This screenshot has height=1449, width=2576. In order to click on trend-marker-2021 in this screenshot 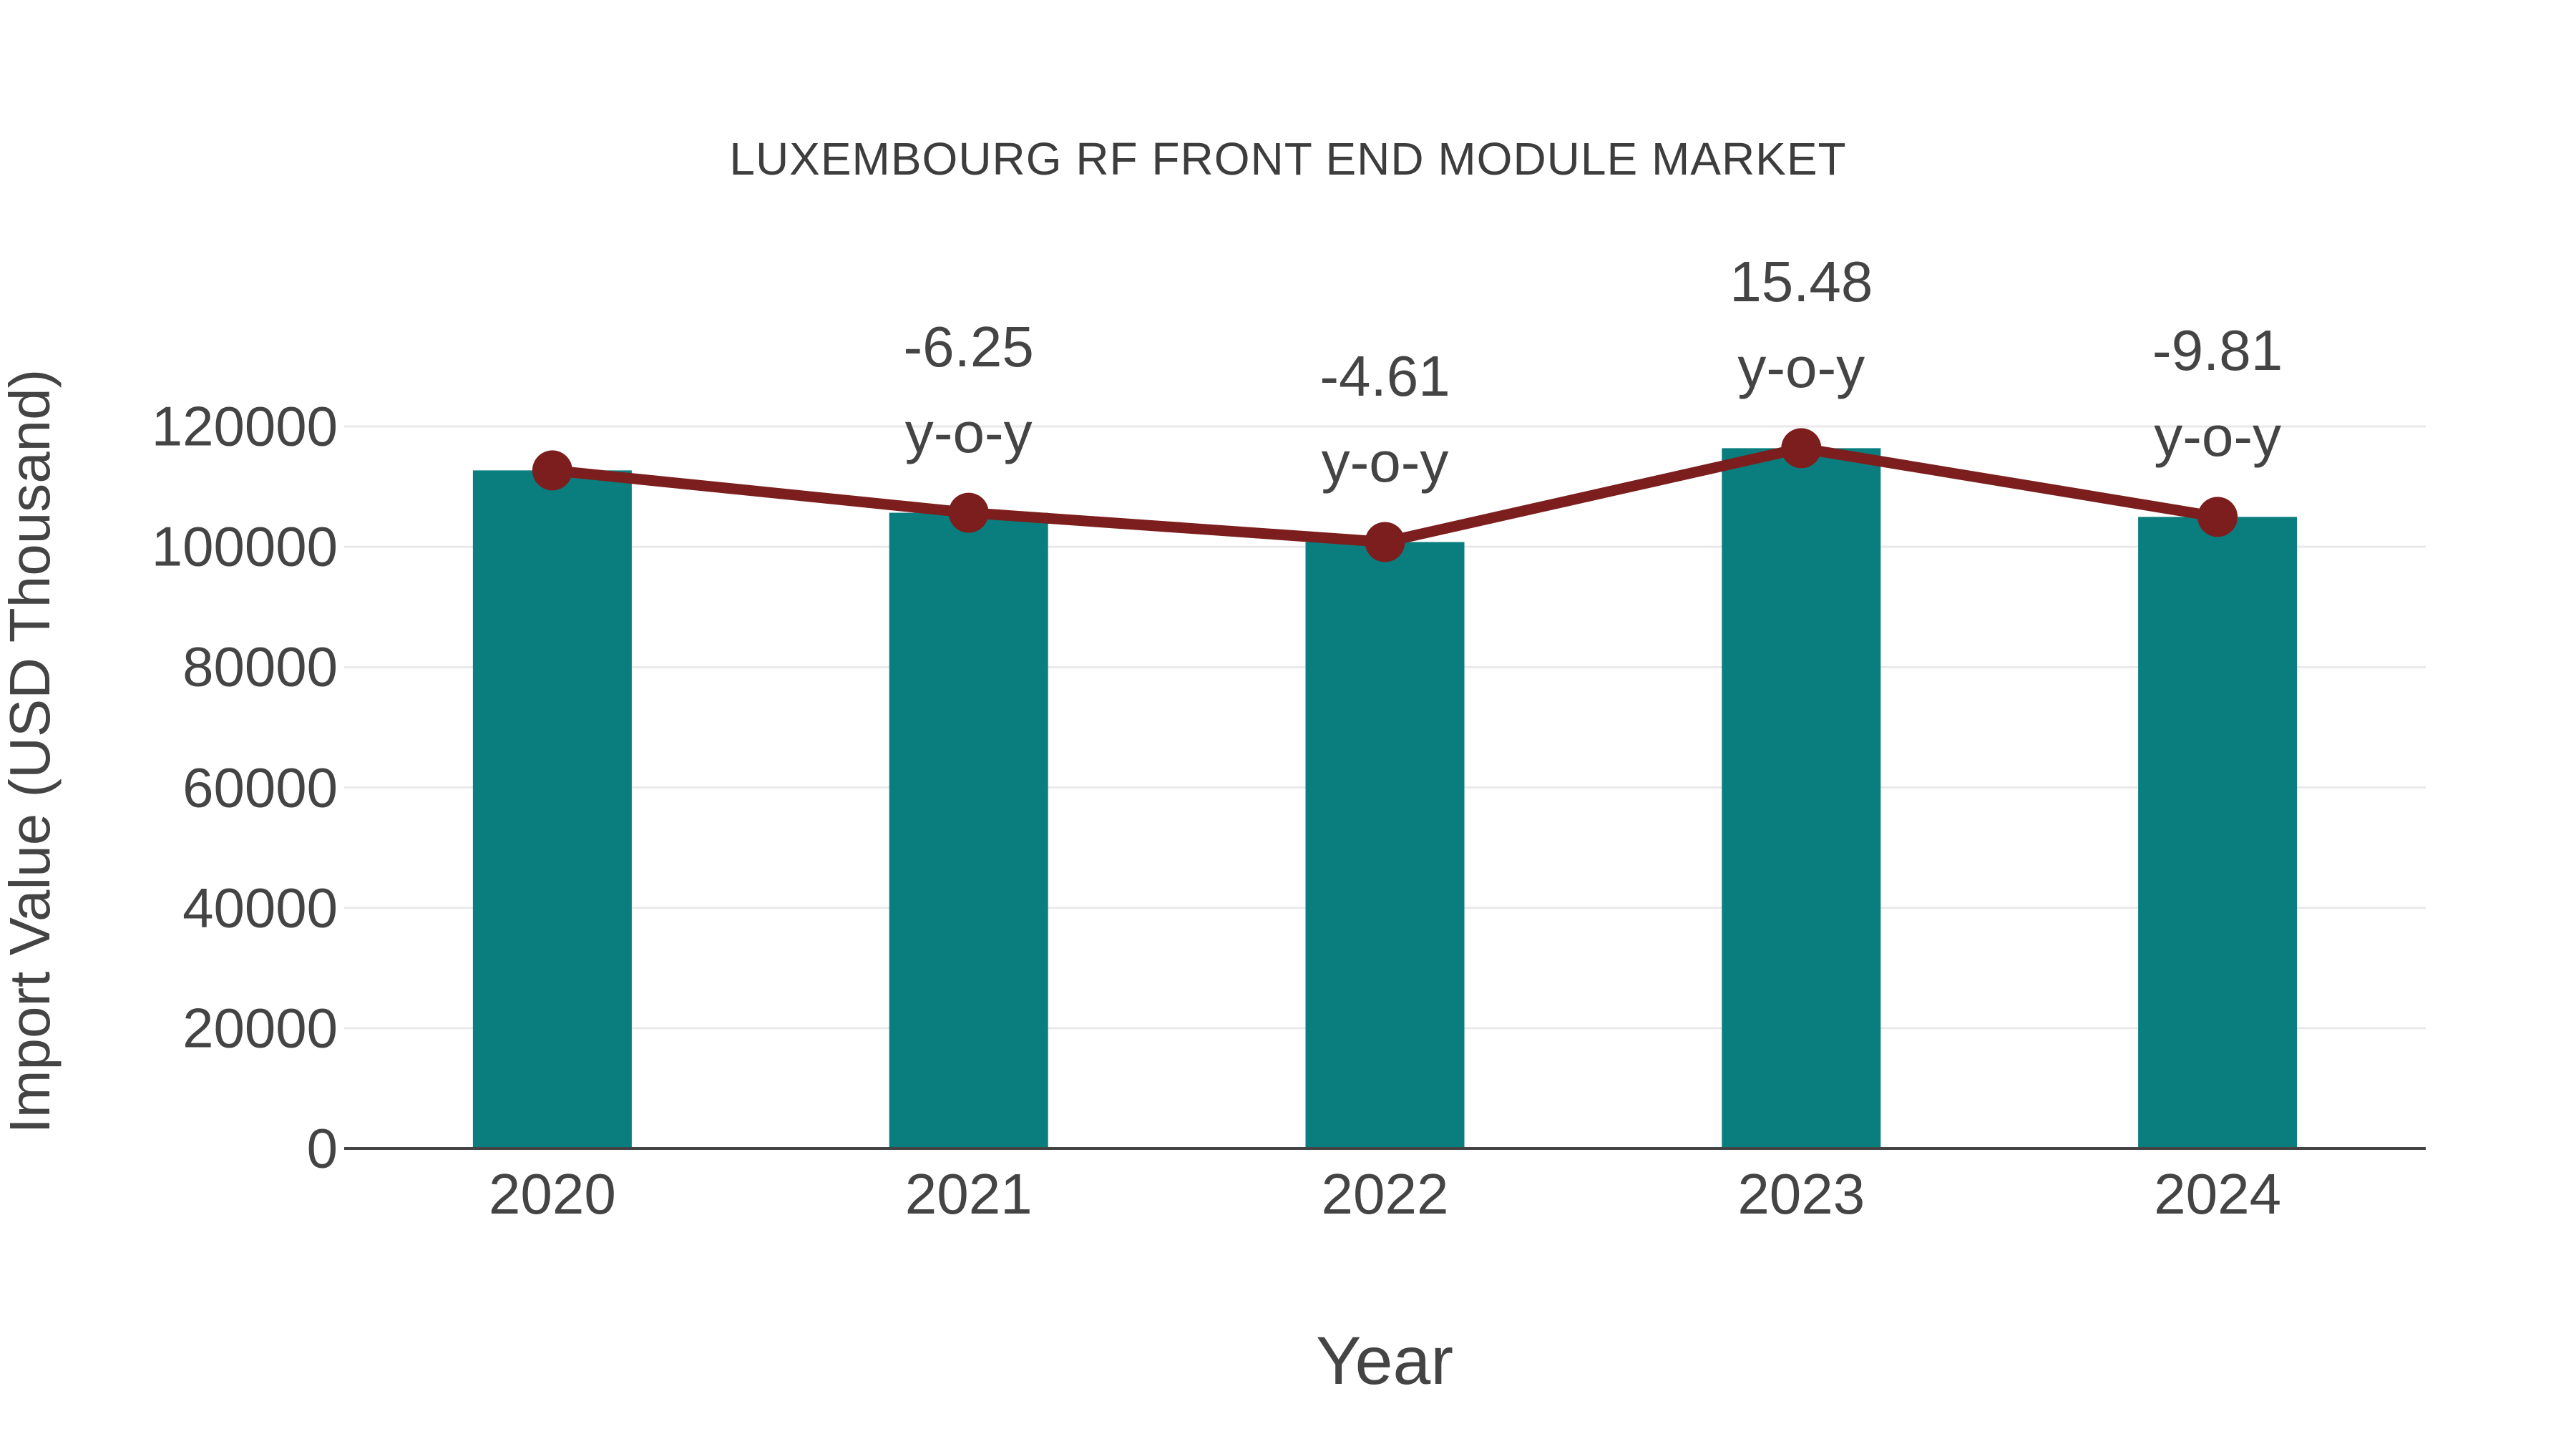, I will do `click(968, 512)`.